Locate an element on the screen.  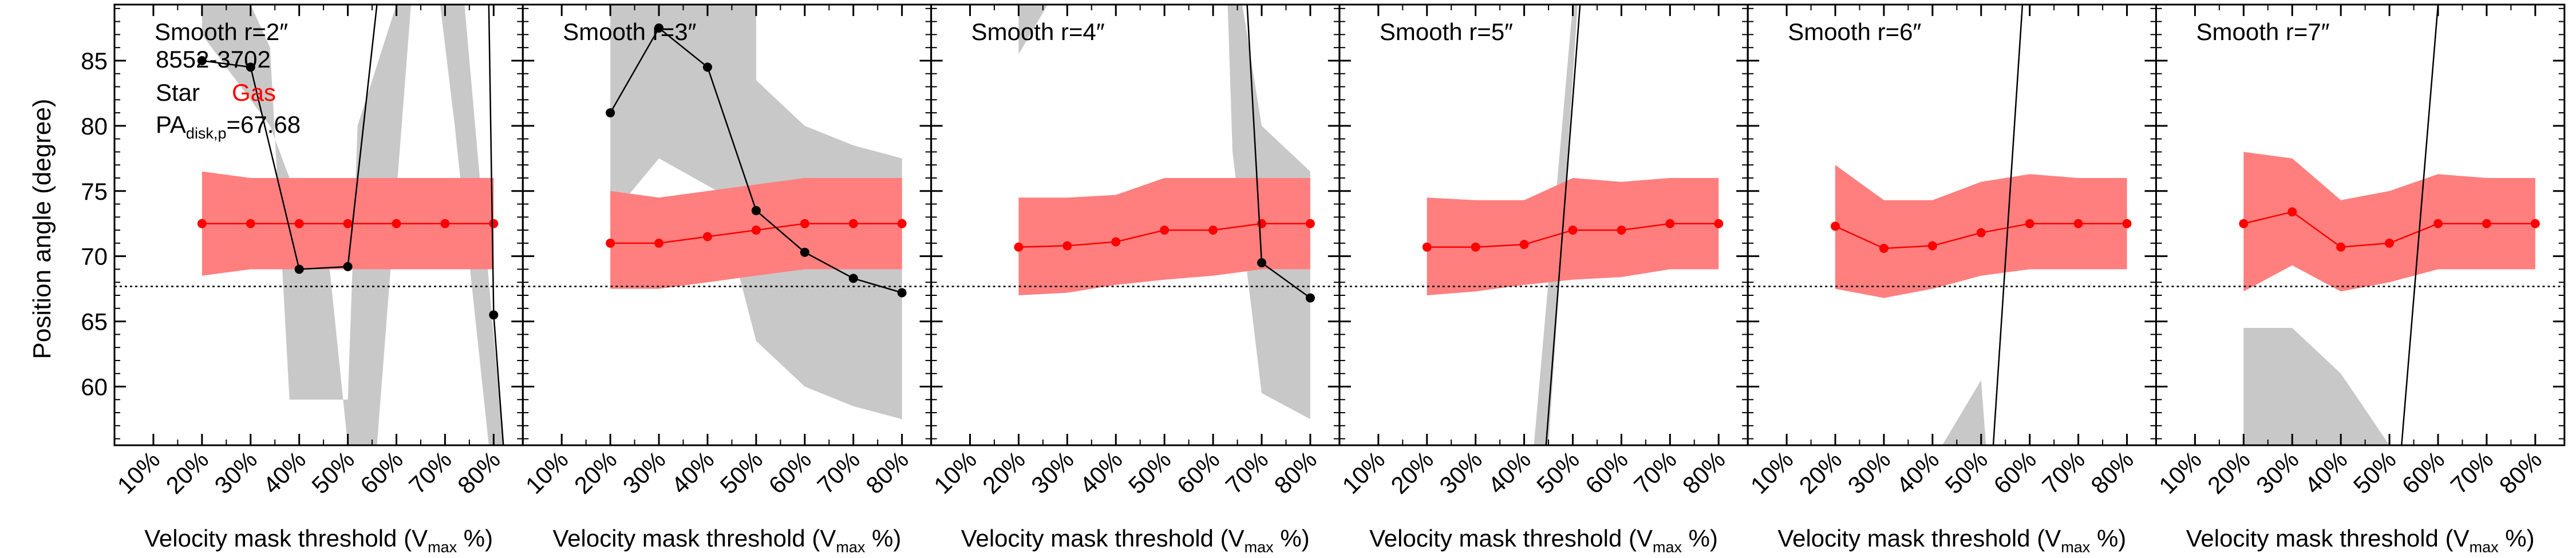
info-box: 8552-3702 Star Gas PAdisk,p=67.68 is located at coordinates (228, 94).